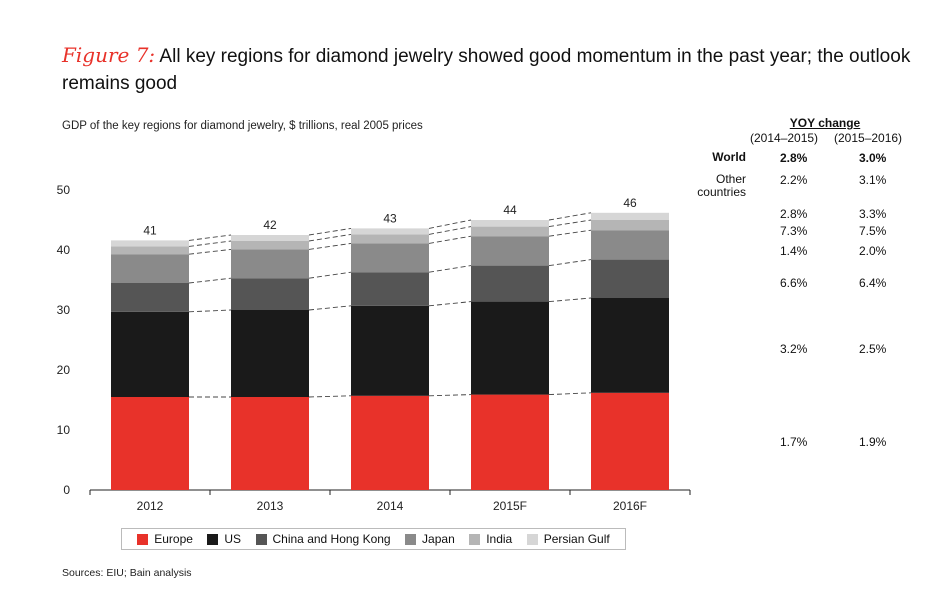  What do you see at coordinates (630, 203) in the screenshot?
I see `total-label: 46` at bounding box center [630, 203].